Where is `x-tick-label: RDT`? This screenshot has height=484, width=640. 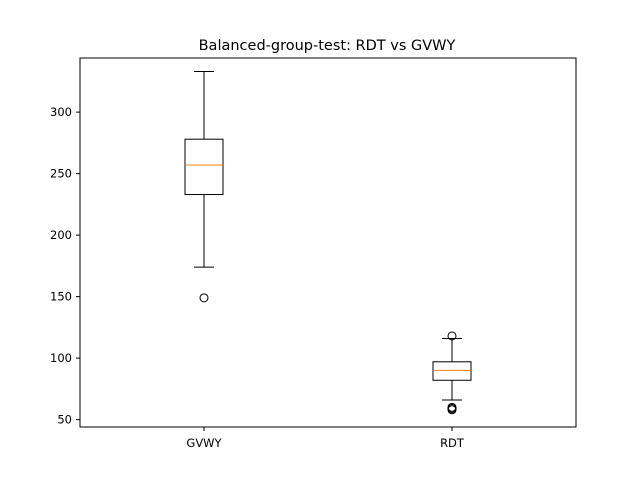 x-tick-label: RDT is located at coordinates (452, 443).